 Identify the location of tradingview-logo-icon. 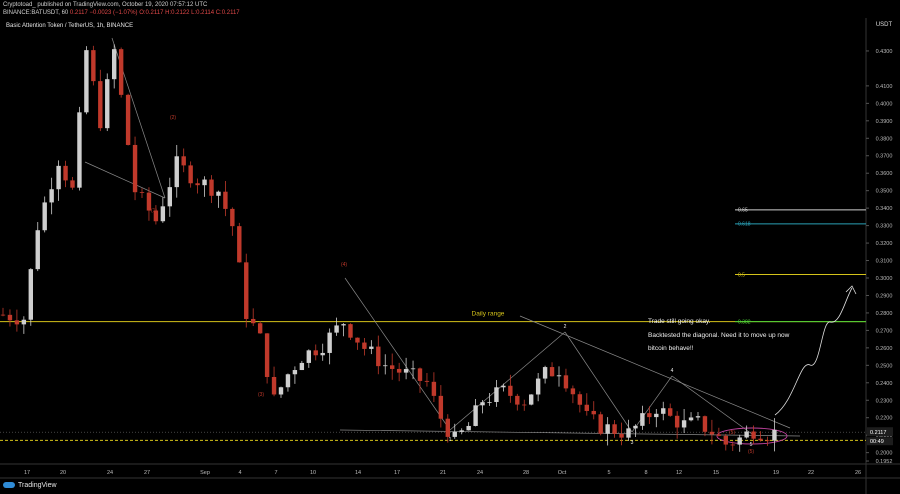
(9, 485).